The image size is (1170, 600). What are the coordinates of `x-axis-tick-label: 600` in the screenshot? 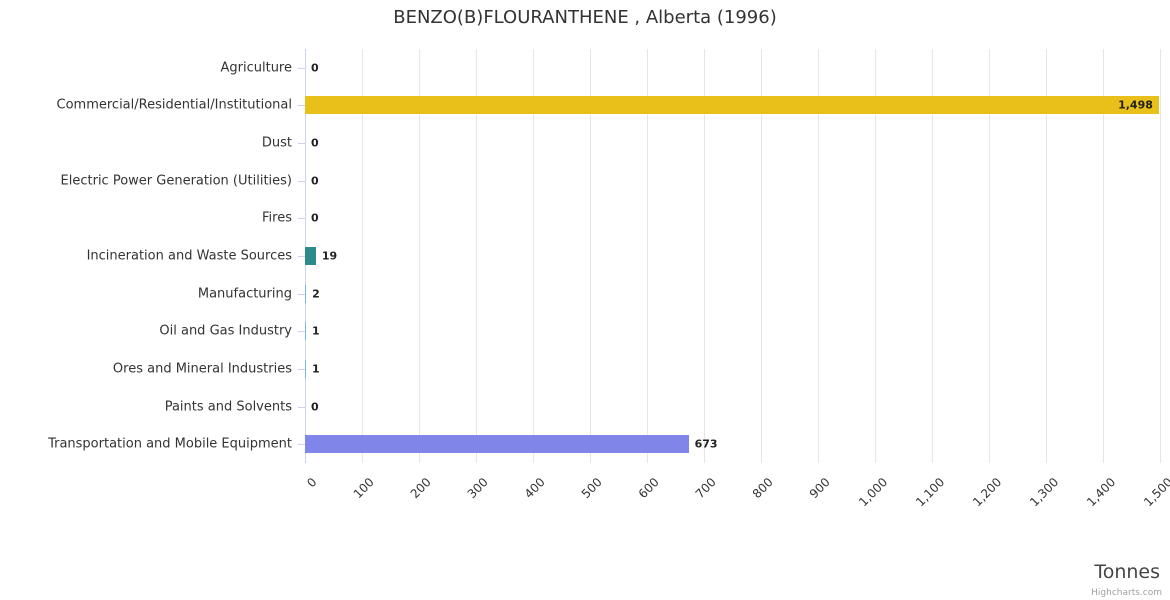 It's located at (648, 488).